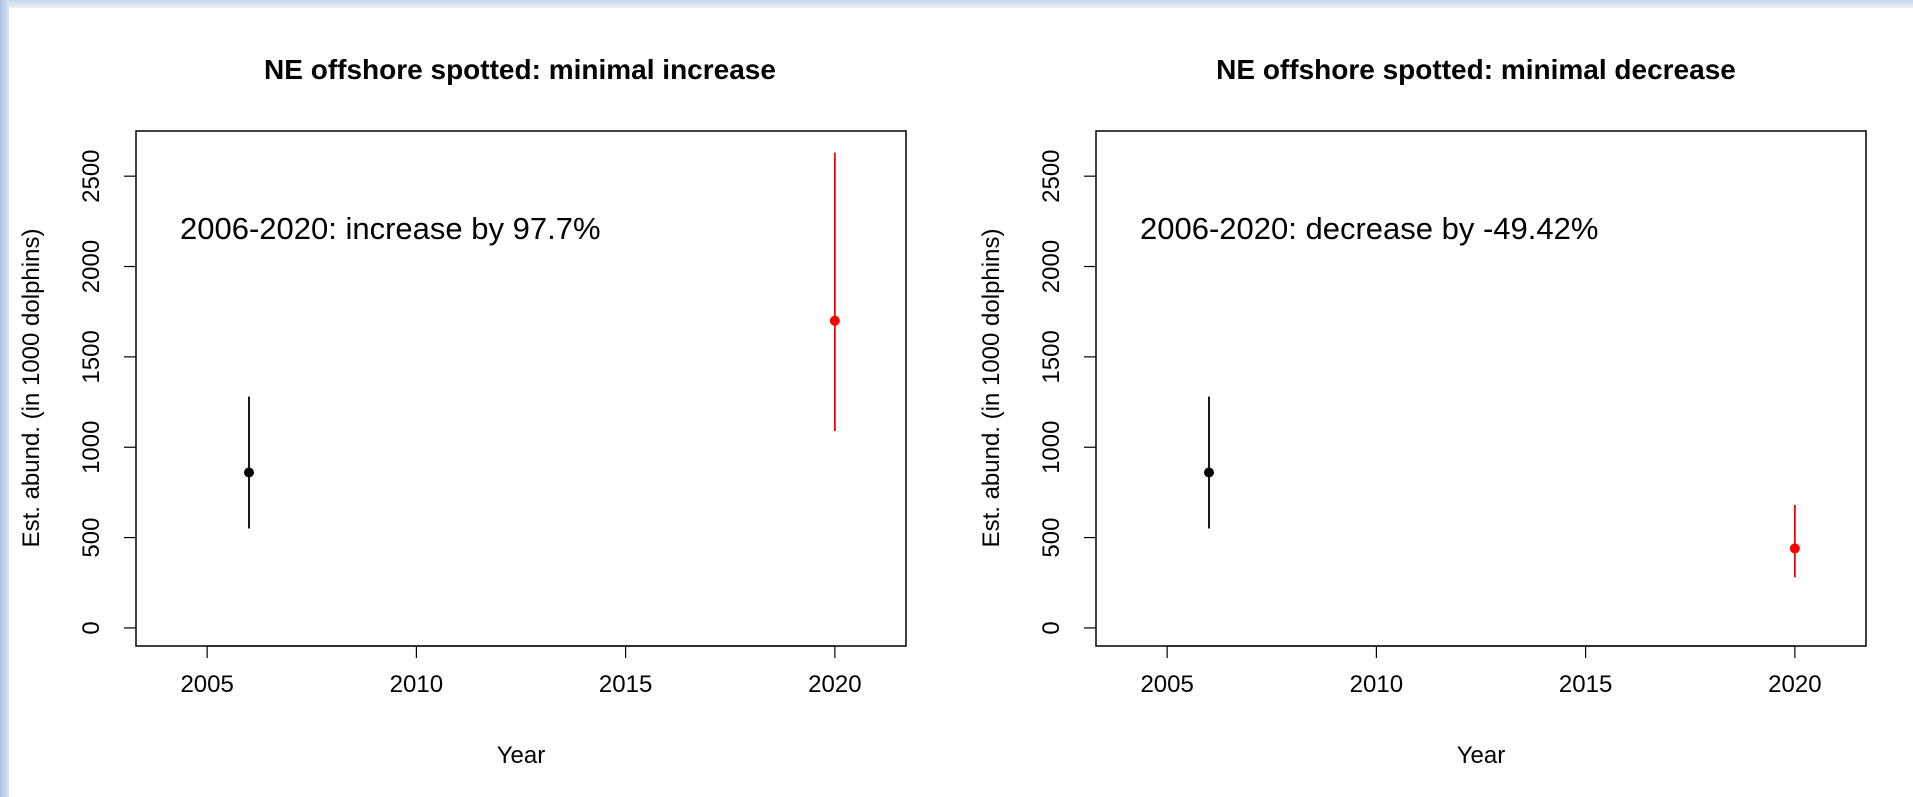 The image size is (1913, 797). Describe the element at coordinates (956, 4) in the screenshot. I see `window-frame-top` at that location.